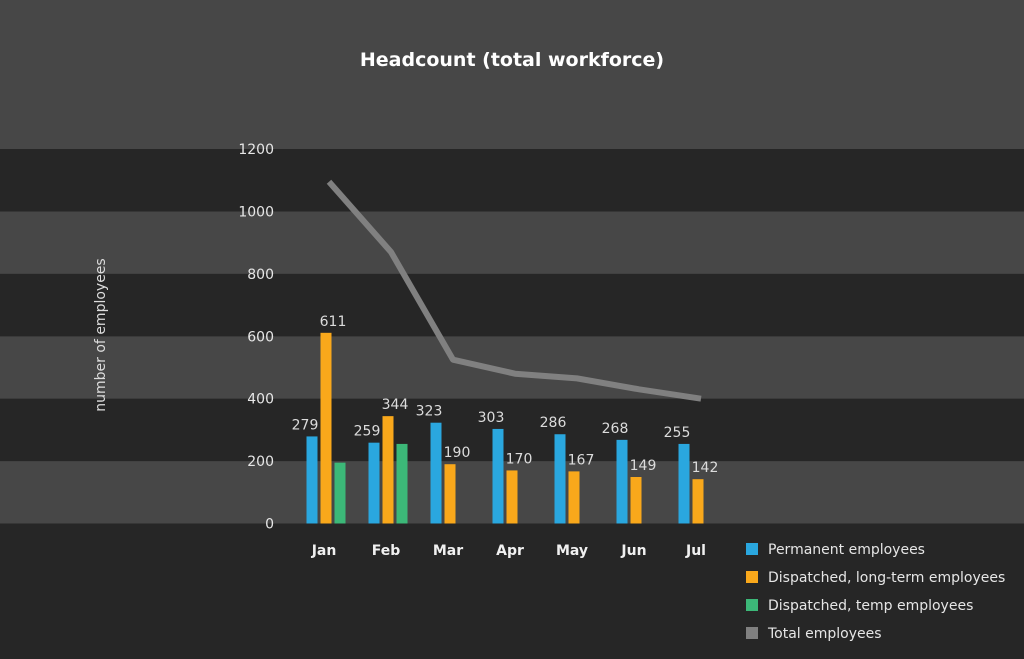 This screenshot has height=659, width=1024. I want to click on y-tick-label: 200, so click(260, 462).